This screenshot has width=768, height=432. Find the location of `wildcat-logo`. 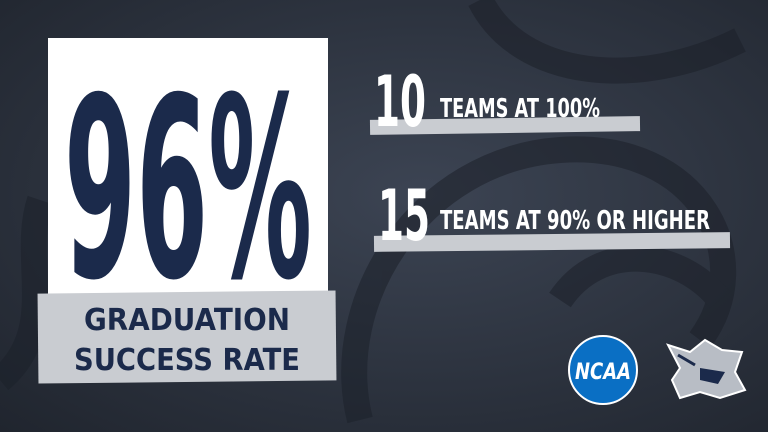

wildcat-logo is located at coordinates (706, 369).